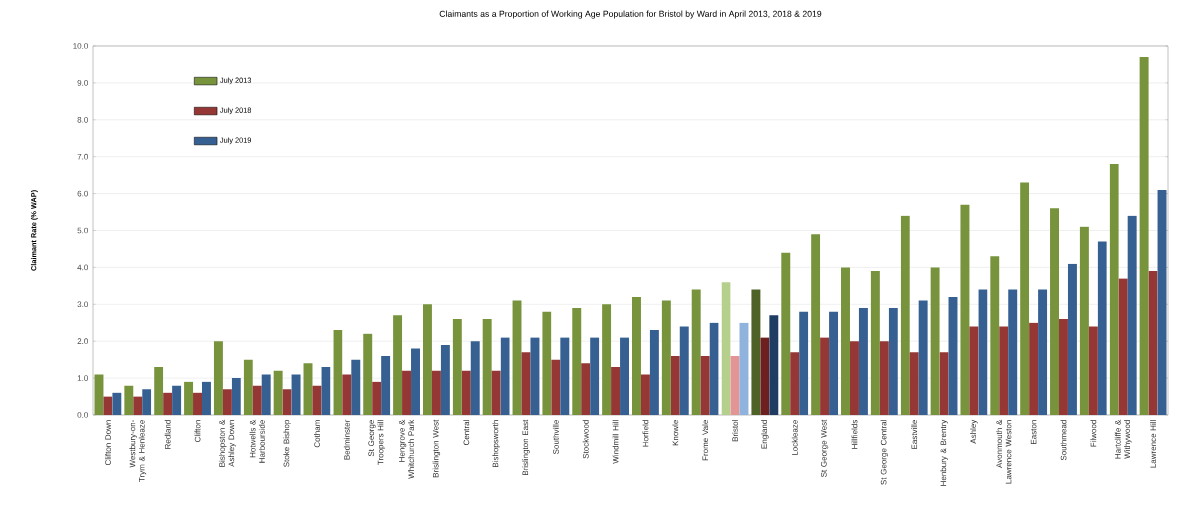  Describe the element at coordinates (1123, 439) in the screenshot. I see `x-tick-label: Hartcliffe & Withywood` at that location.